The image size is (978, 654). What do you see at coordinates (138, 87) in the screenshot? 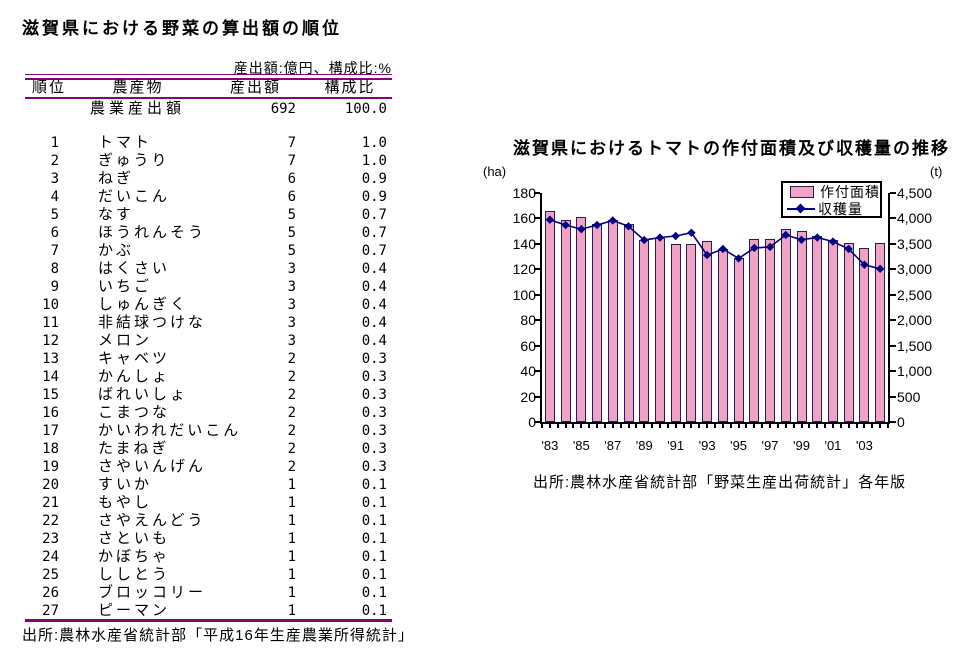
I see `col-header-product: 農産物` at bounding box center [138, 87].